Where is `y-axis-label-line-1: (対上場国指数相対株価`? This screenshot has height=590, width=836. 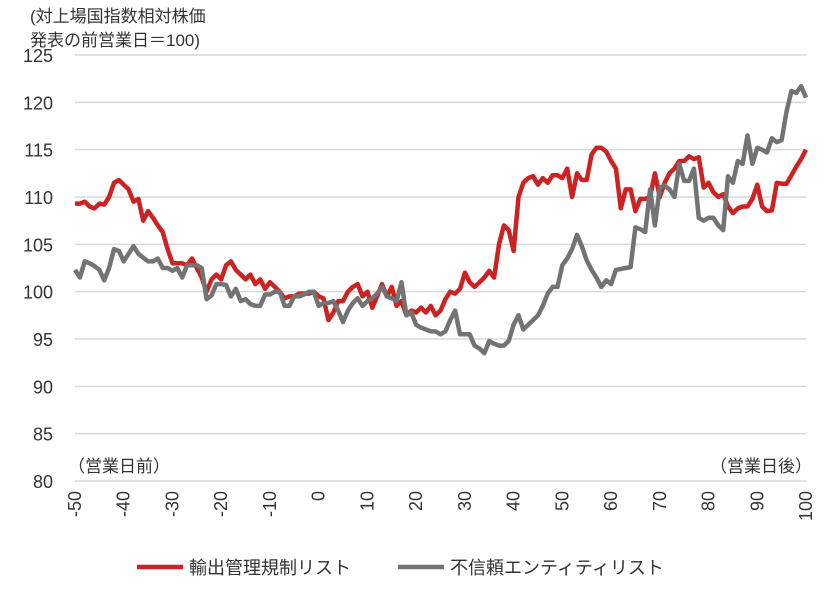 y-axis-label-line-1: (対上場国指数相対株価 is located at coordinates (118, 16).